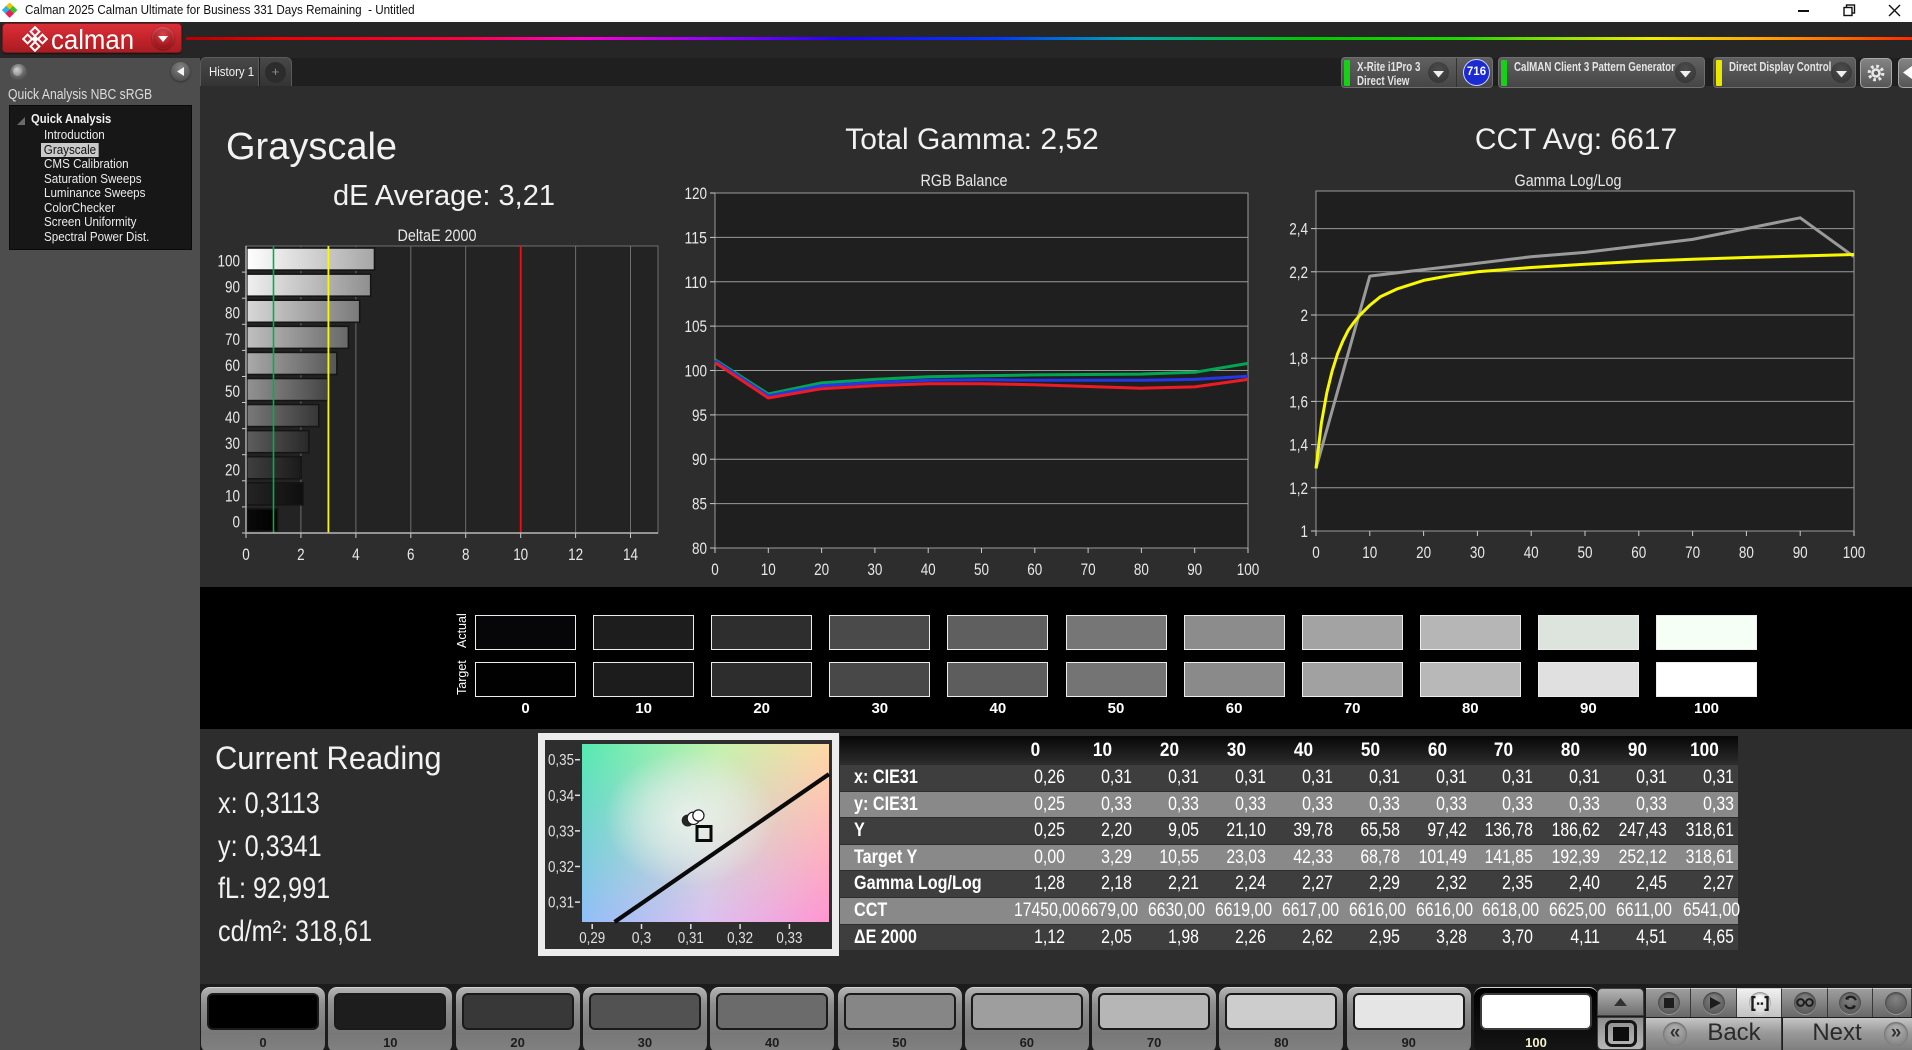 Image resolution: width=1912 pixels, height=1050 pixels. I want to click on svg-text: 1,2, so click(1298, 488).